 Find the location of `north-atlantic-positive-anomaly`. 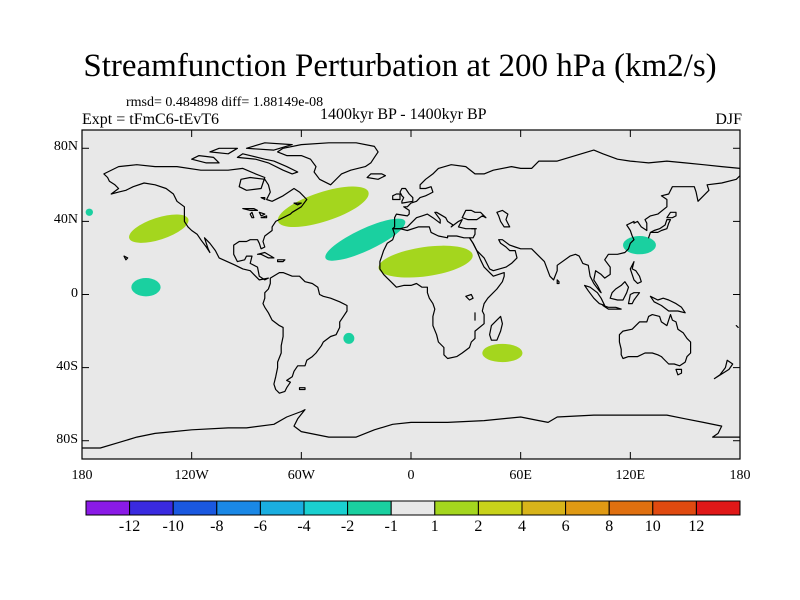

north-atlantic-positive-anomaly is located at coordinates (323, 206).